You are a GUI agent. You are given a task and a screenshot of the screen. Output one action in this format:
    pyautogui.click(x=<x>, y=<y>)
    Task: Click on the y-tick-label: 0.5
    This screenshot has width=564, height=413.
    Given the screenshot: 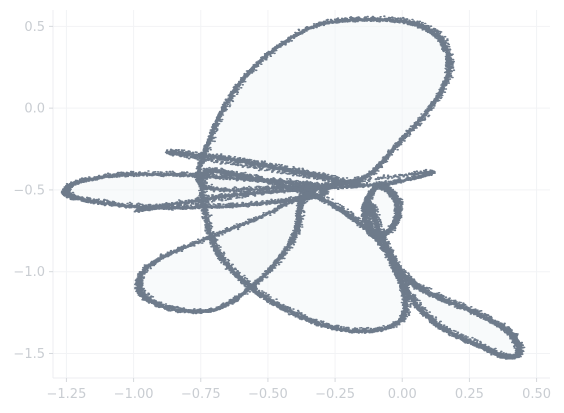 What is the action you would take?
    pyautogui.click(x=34, y=27)
    